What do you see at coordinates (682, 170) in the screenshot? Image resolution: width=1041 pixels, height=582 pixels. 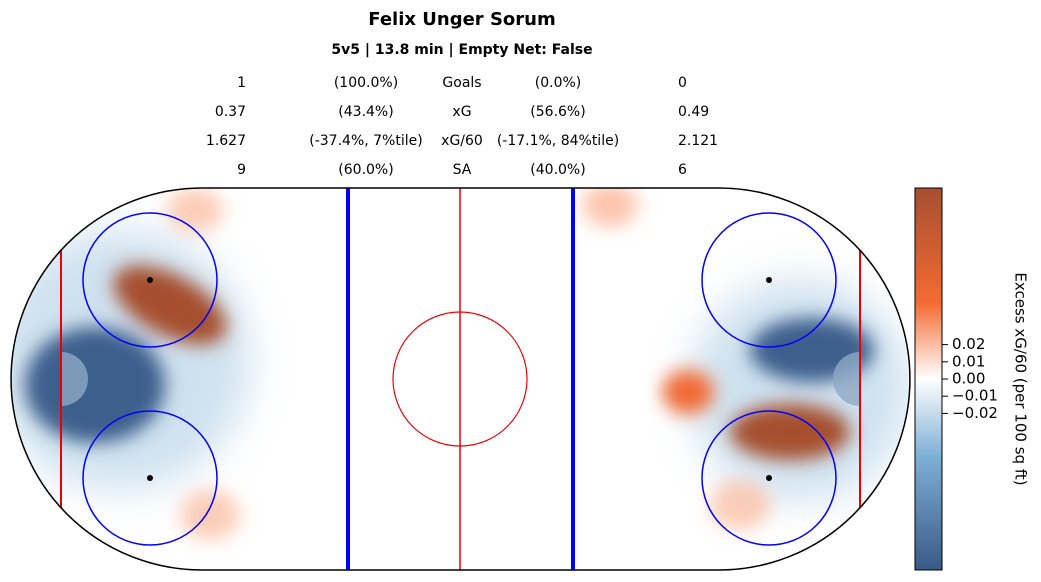 I see `stat-cell: 6` at bounding box center [682, 170].